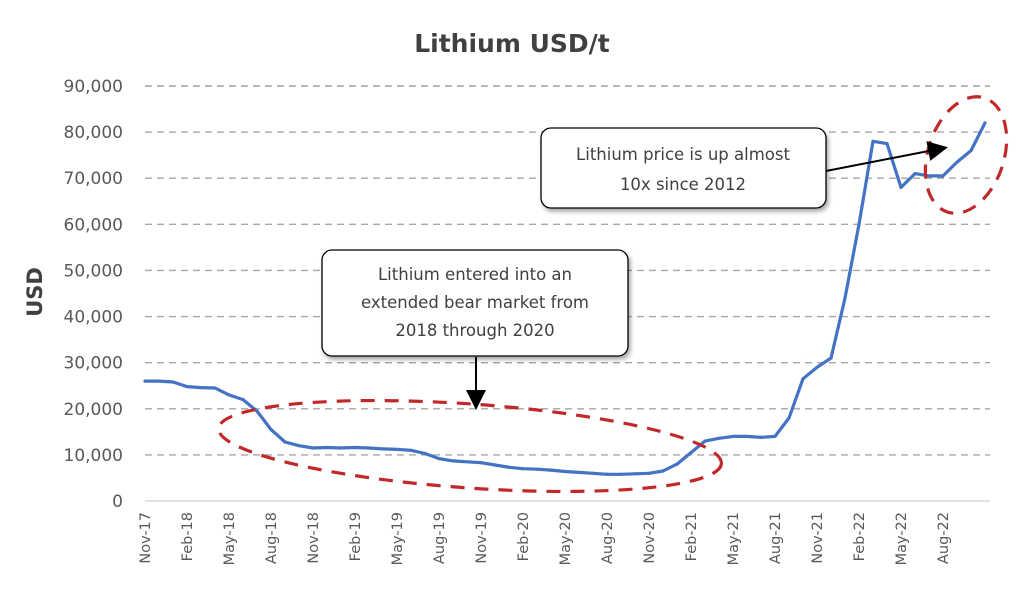 This screenshot has width=1024, height=592. What do you see at coordinates (566, 538) in the screenshot?
I see `x-tick-label: May-20` at bounding box center [566, 538].